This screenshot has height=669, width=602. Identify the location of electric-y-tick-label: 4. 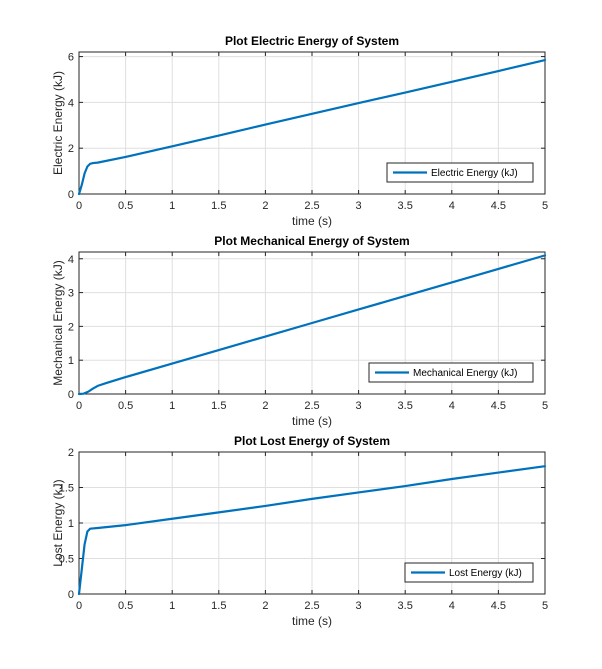
(71, 103).